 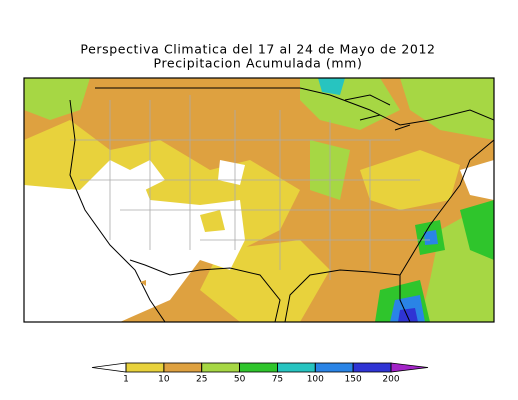 I want to click on colorbar-tick-label: 150, so click(x=353, y=380).